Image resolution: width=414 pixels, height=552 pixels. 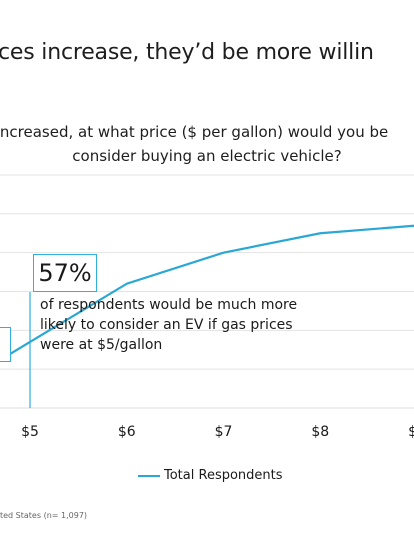 What do you see at coordinates (127, 432) in the screenshot?
I see `x-tick-label: $6` at bounding box center [127, 432].